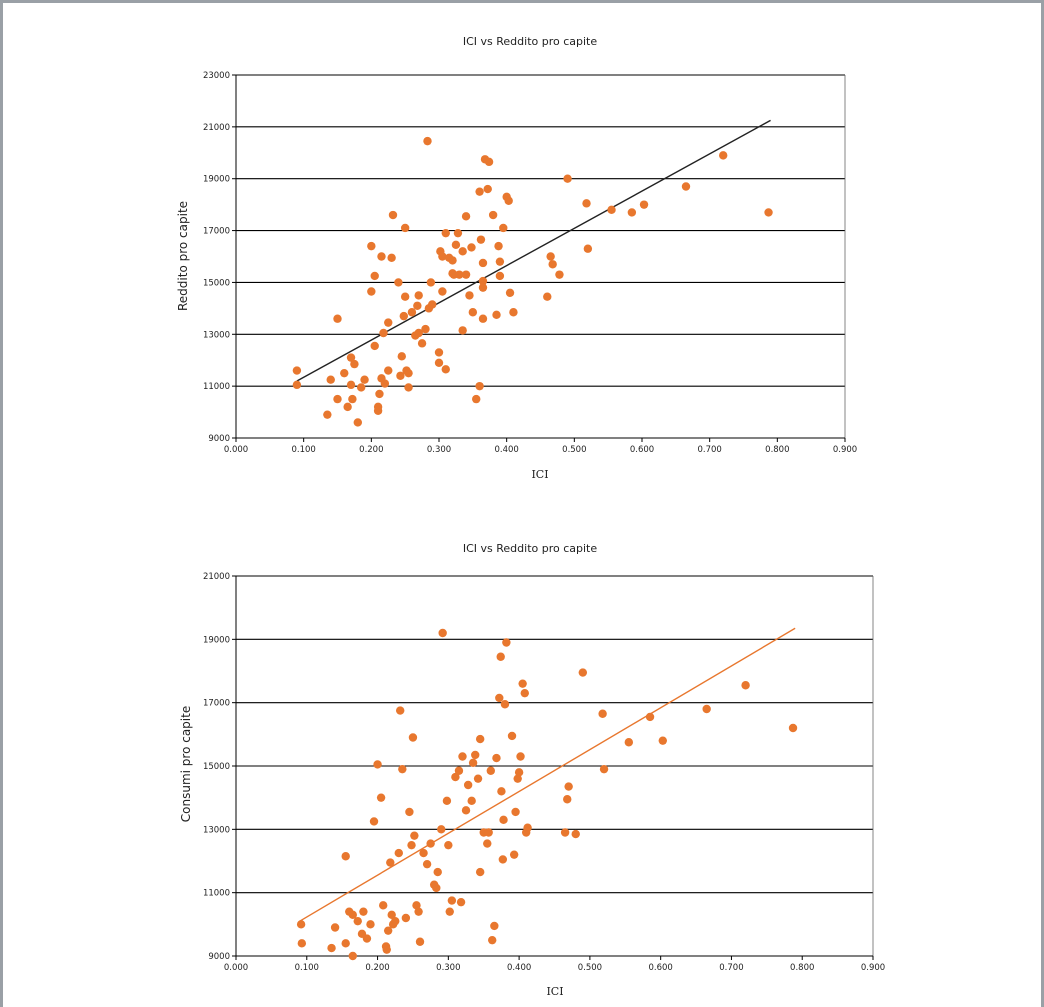 This screenshot has width=1044, height=1007. Describe the element at coordinates (219, 439) in the screenshot. I see `y-tick-label: 9000` at that location.